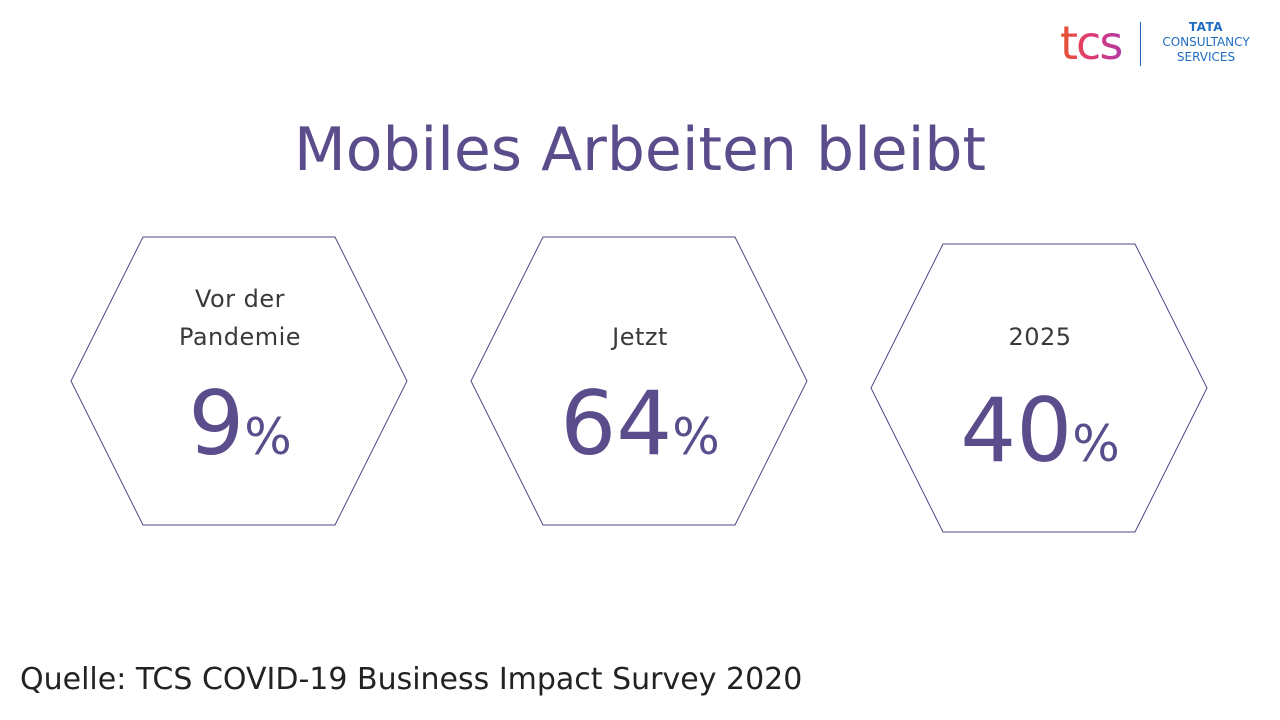  What do you see at coordinates (1140, 44) in the screenshot?
I see `logo-divider` at bounding box center [1140, 44].